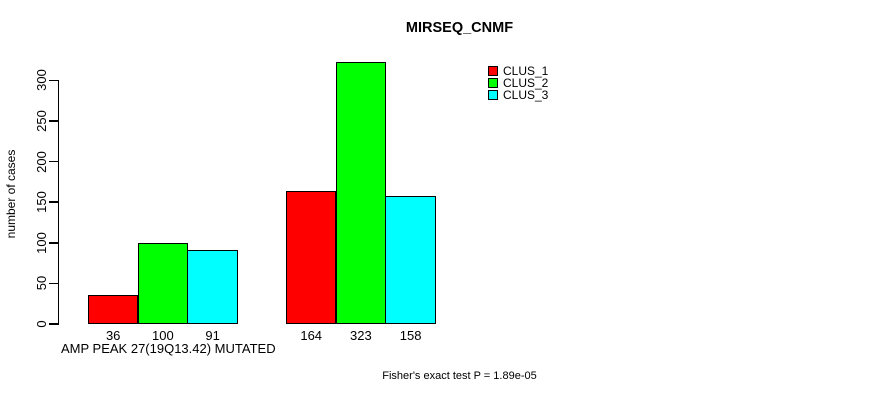  What do you see at coordinates (212, 287) in the screenshot?
I see `bar-clus_3-g1` at bounding box center [212, 287].